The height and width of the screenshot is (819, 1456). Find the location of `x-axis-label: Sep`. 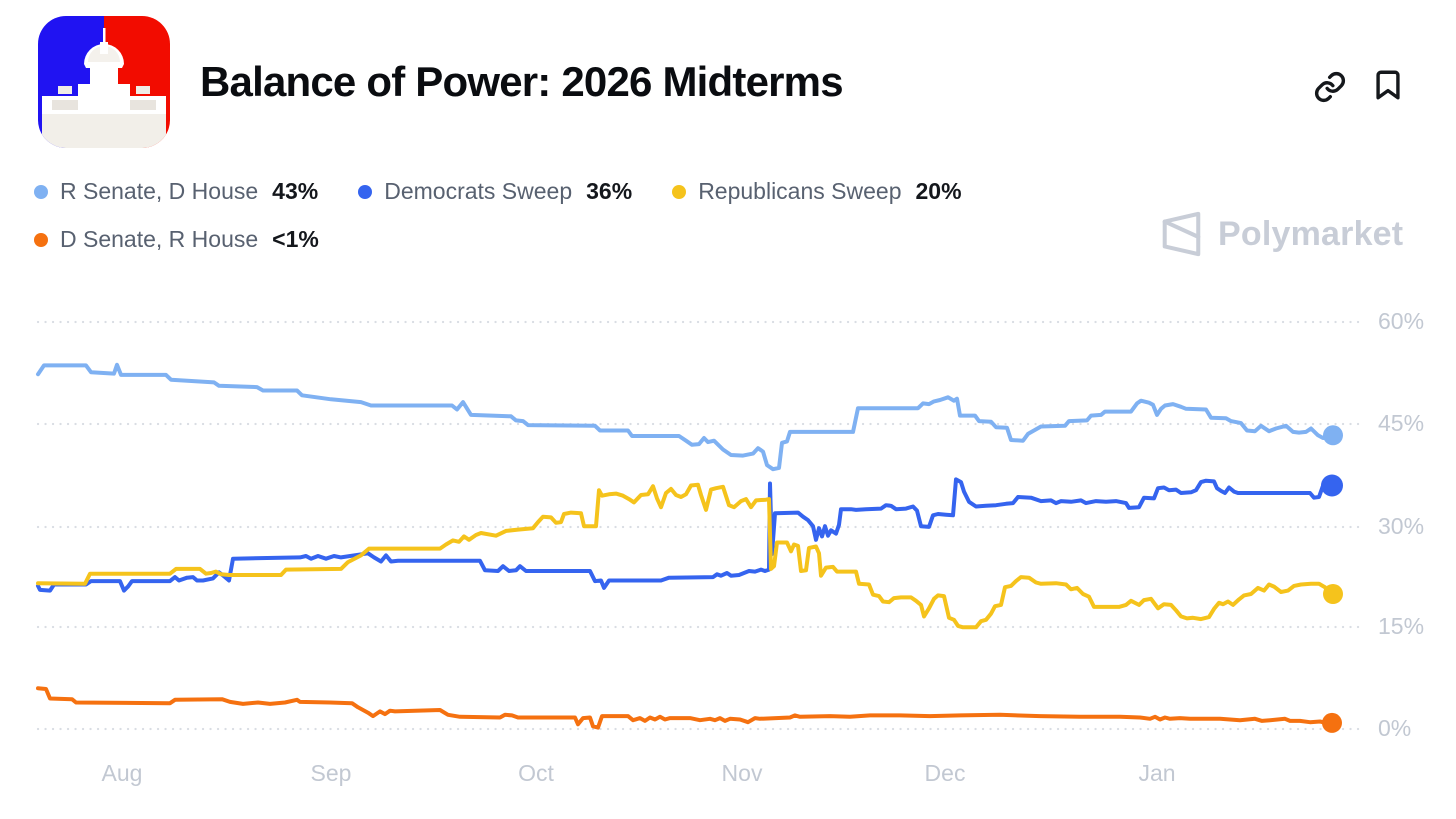

x-axis-label: Sep is located at coordinates (331, 773).